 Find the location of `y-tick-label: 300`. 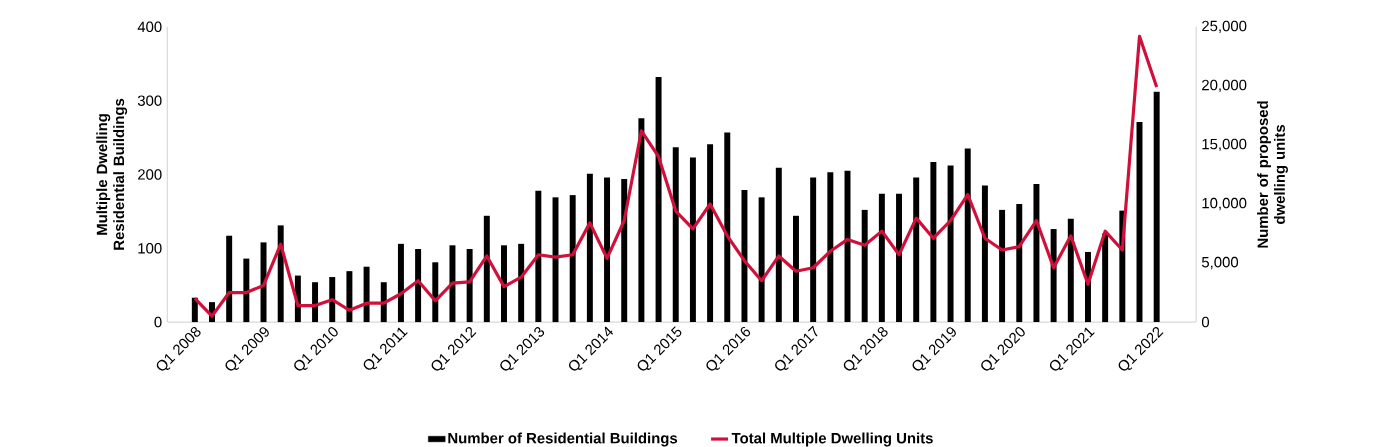

y-tick-label: 300 is located at coordinates (149, 100).